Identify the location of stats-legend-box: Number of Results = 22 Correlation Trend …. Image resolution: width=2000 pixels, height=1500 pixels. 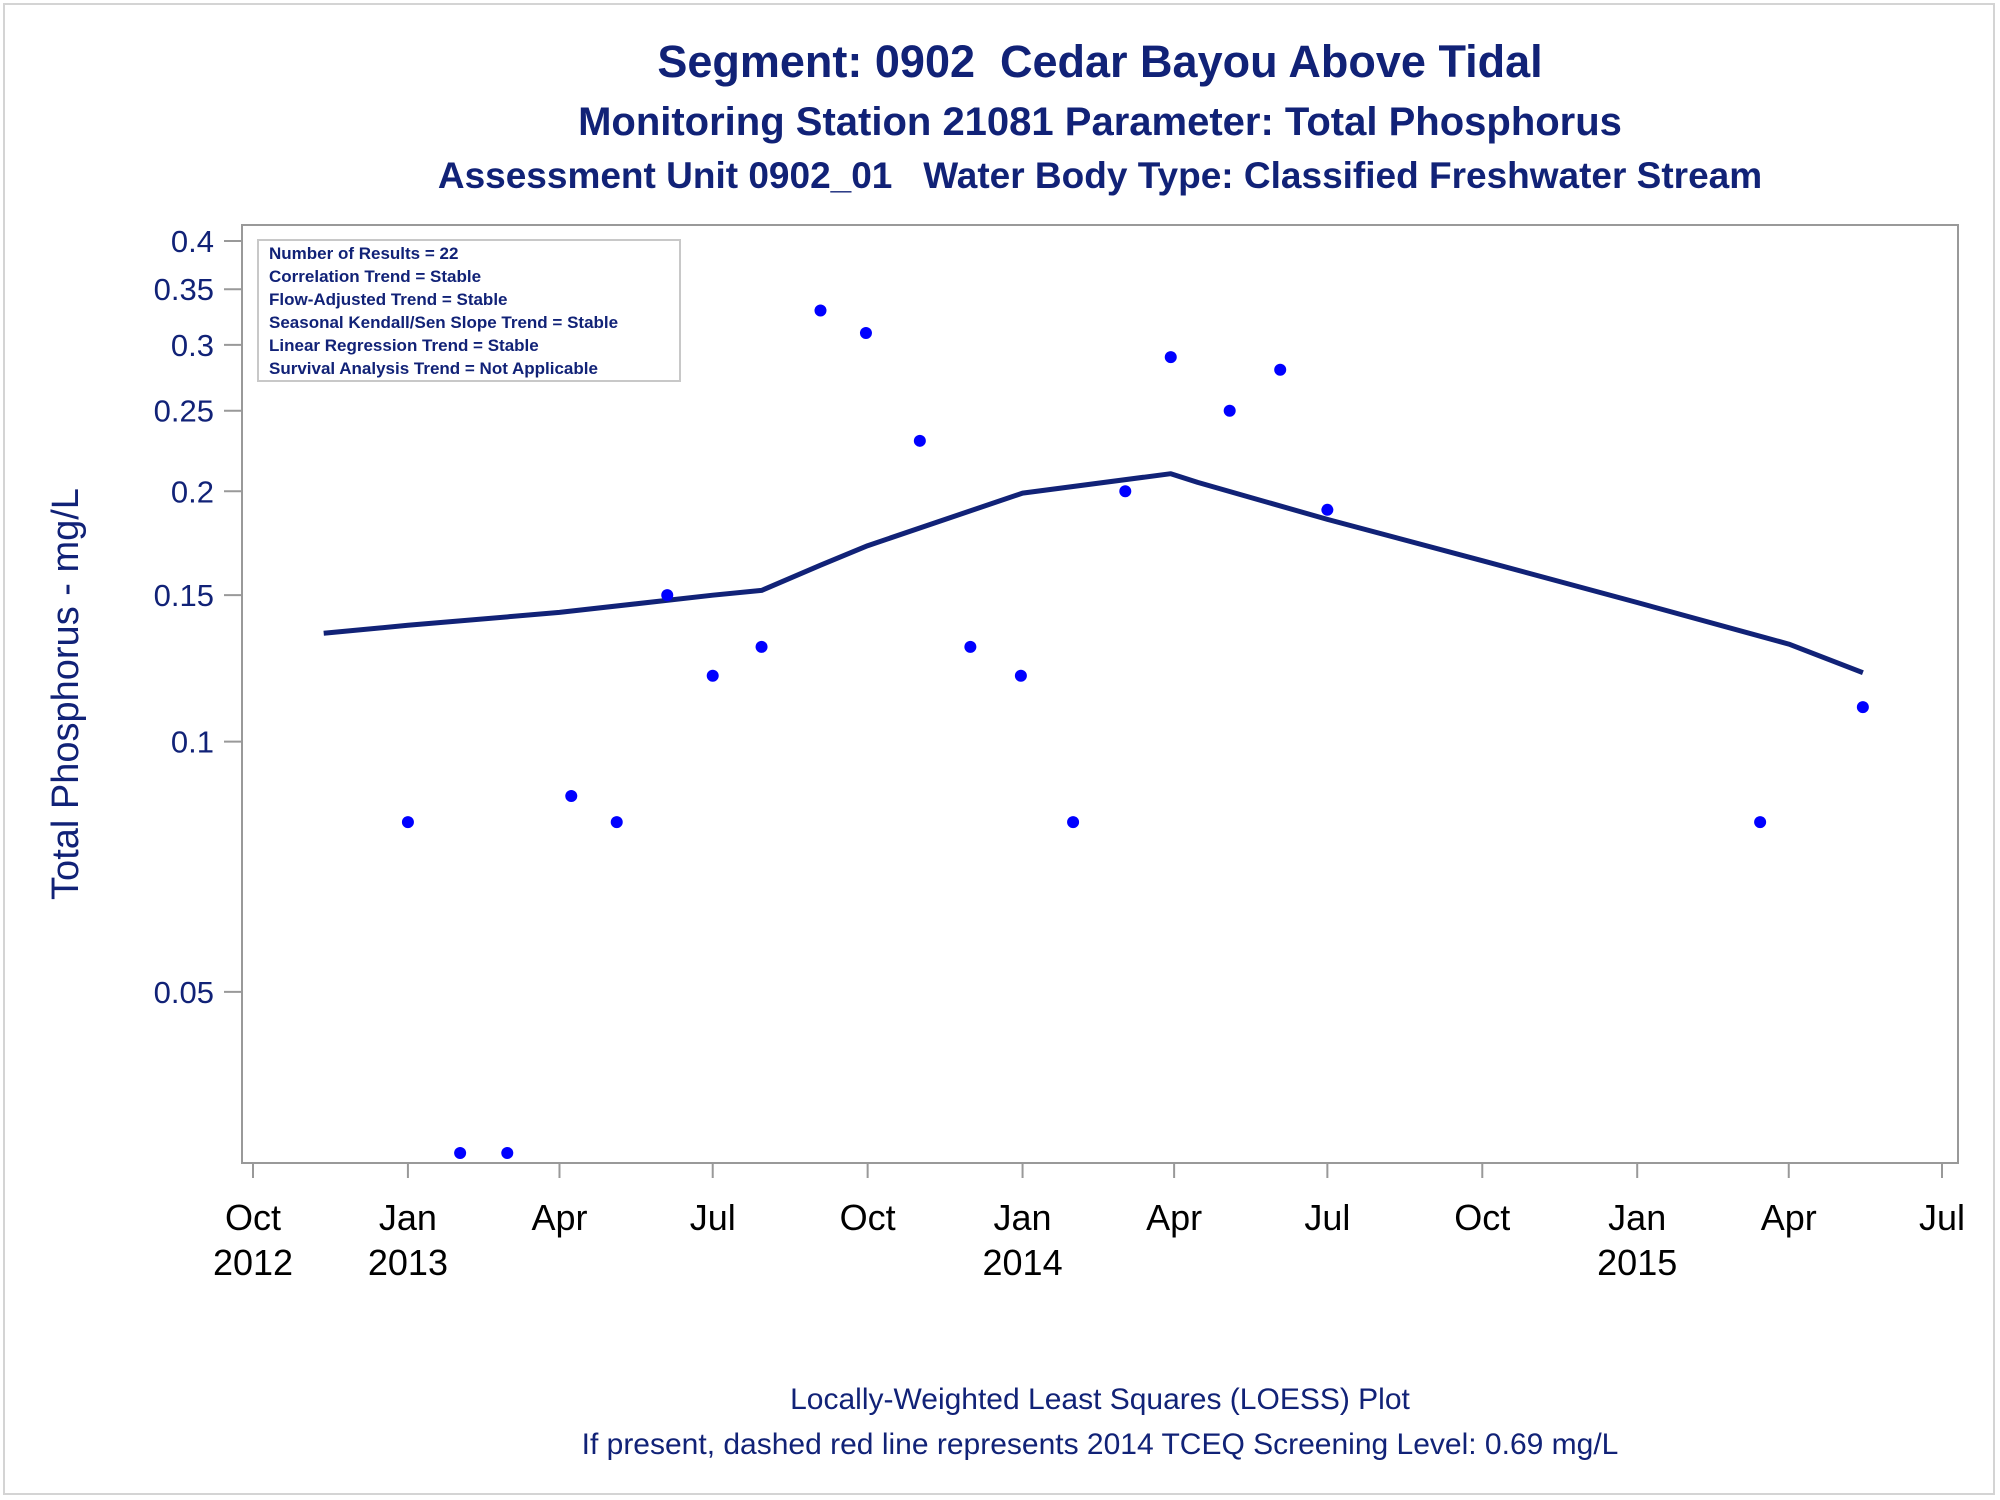
(469, 310).